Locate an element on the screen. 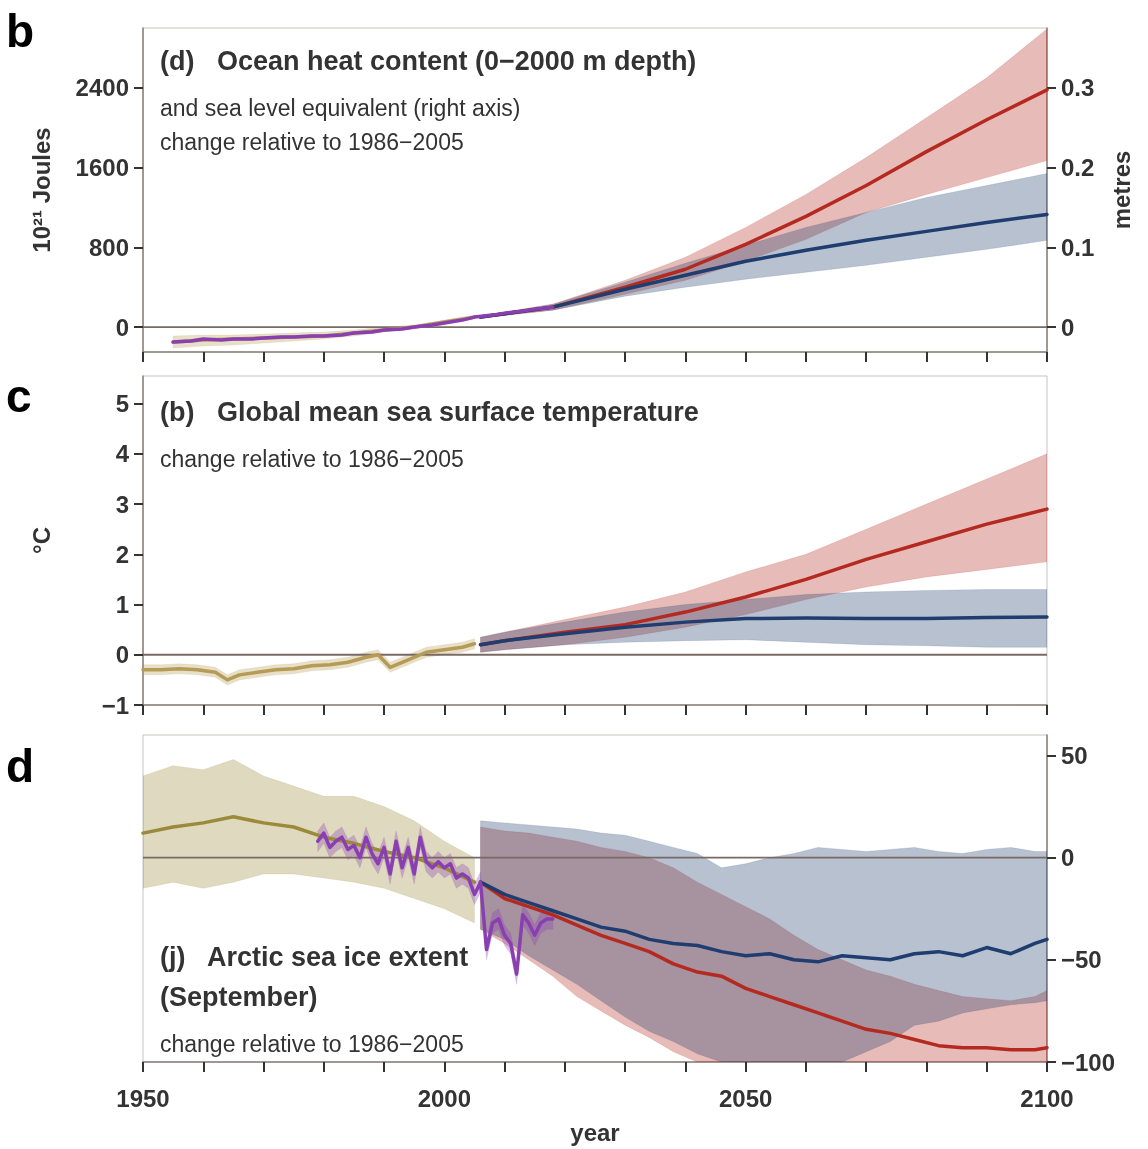  text: and sea level equivalent (right axis) change relative to 1986−2005 is located at coordinates (340, 125).